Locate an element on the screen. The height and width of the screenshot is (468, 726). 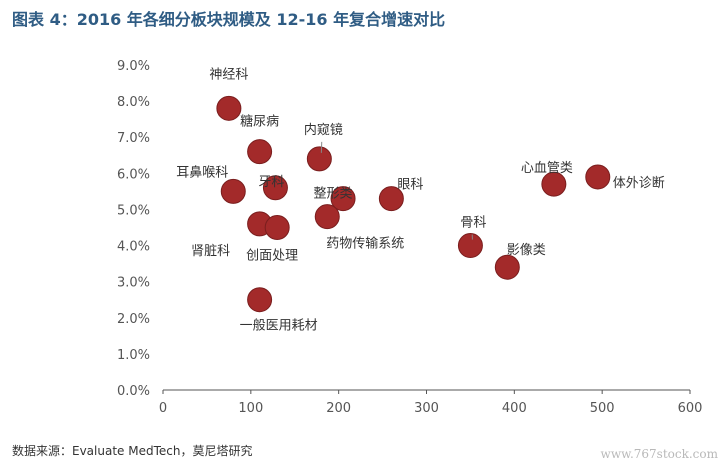
y-tick-label: 1.0% is located at coordinates (133, 355).